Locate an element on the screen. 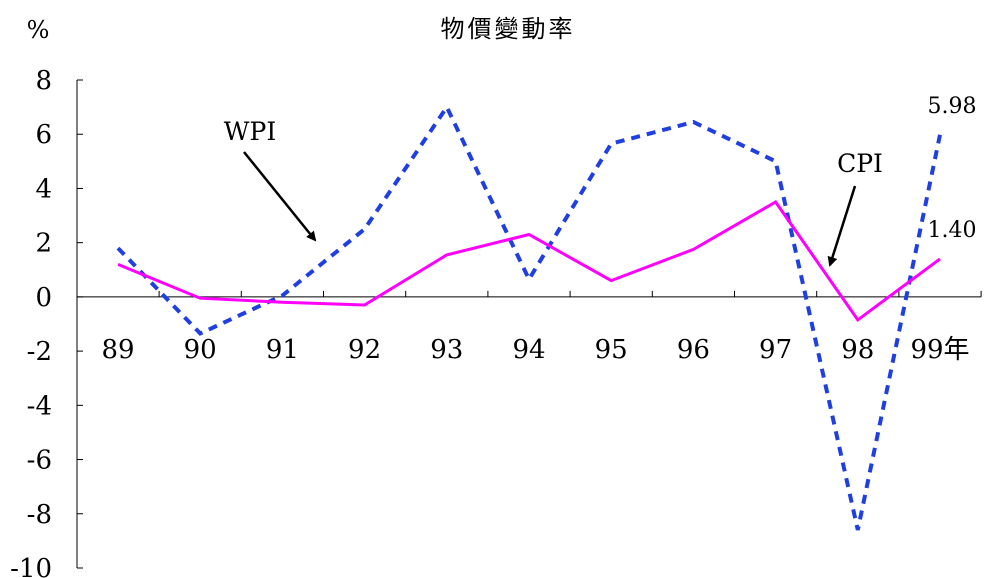 The width and height of the screenshot is (984, 578). x-tick-label: 98 is located at coordinates (857, 350).